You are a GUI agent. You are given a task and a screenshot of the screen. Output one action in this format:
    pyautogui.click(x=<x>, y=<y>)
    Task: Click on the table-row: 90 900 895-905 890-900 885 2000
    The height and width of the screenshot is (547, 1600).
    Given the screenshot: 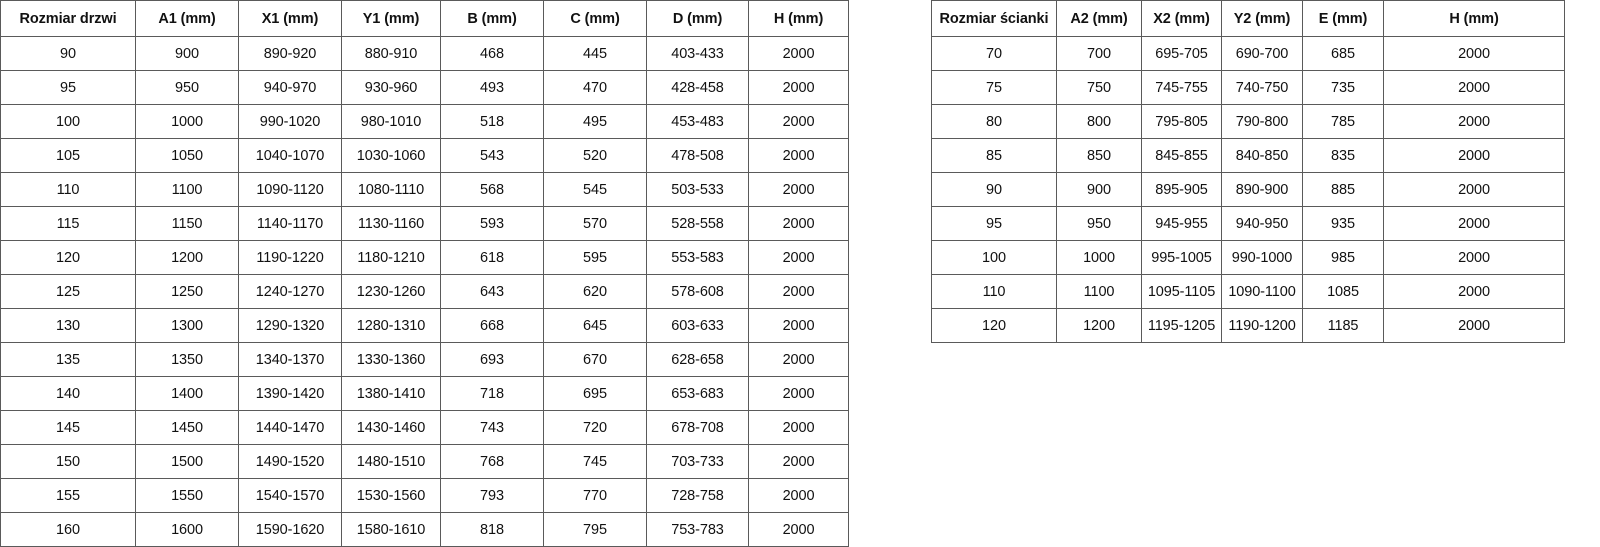 What is the action you would take?
    pyautogui.click(x=1248, y=189)
    